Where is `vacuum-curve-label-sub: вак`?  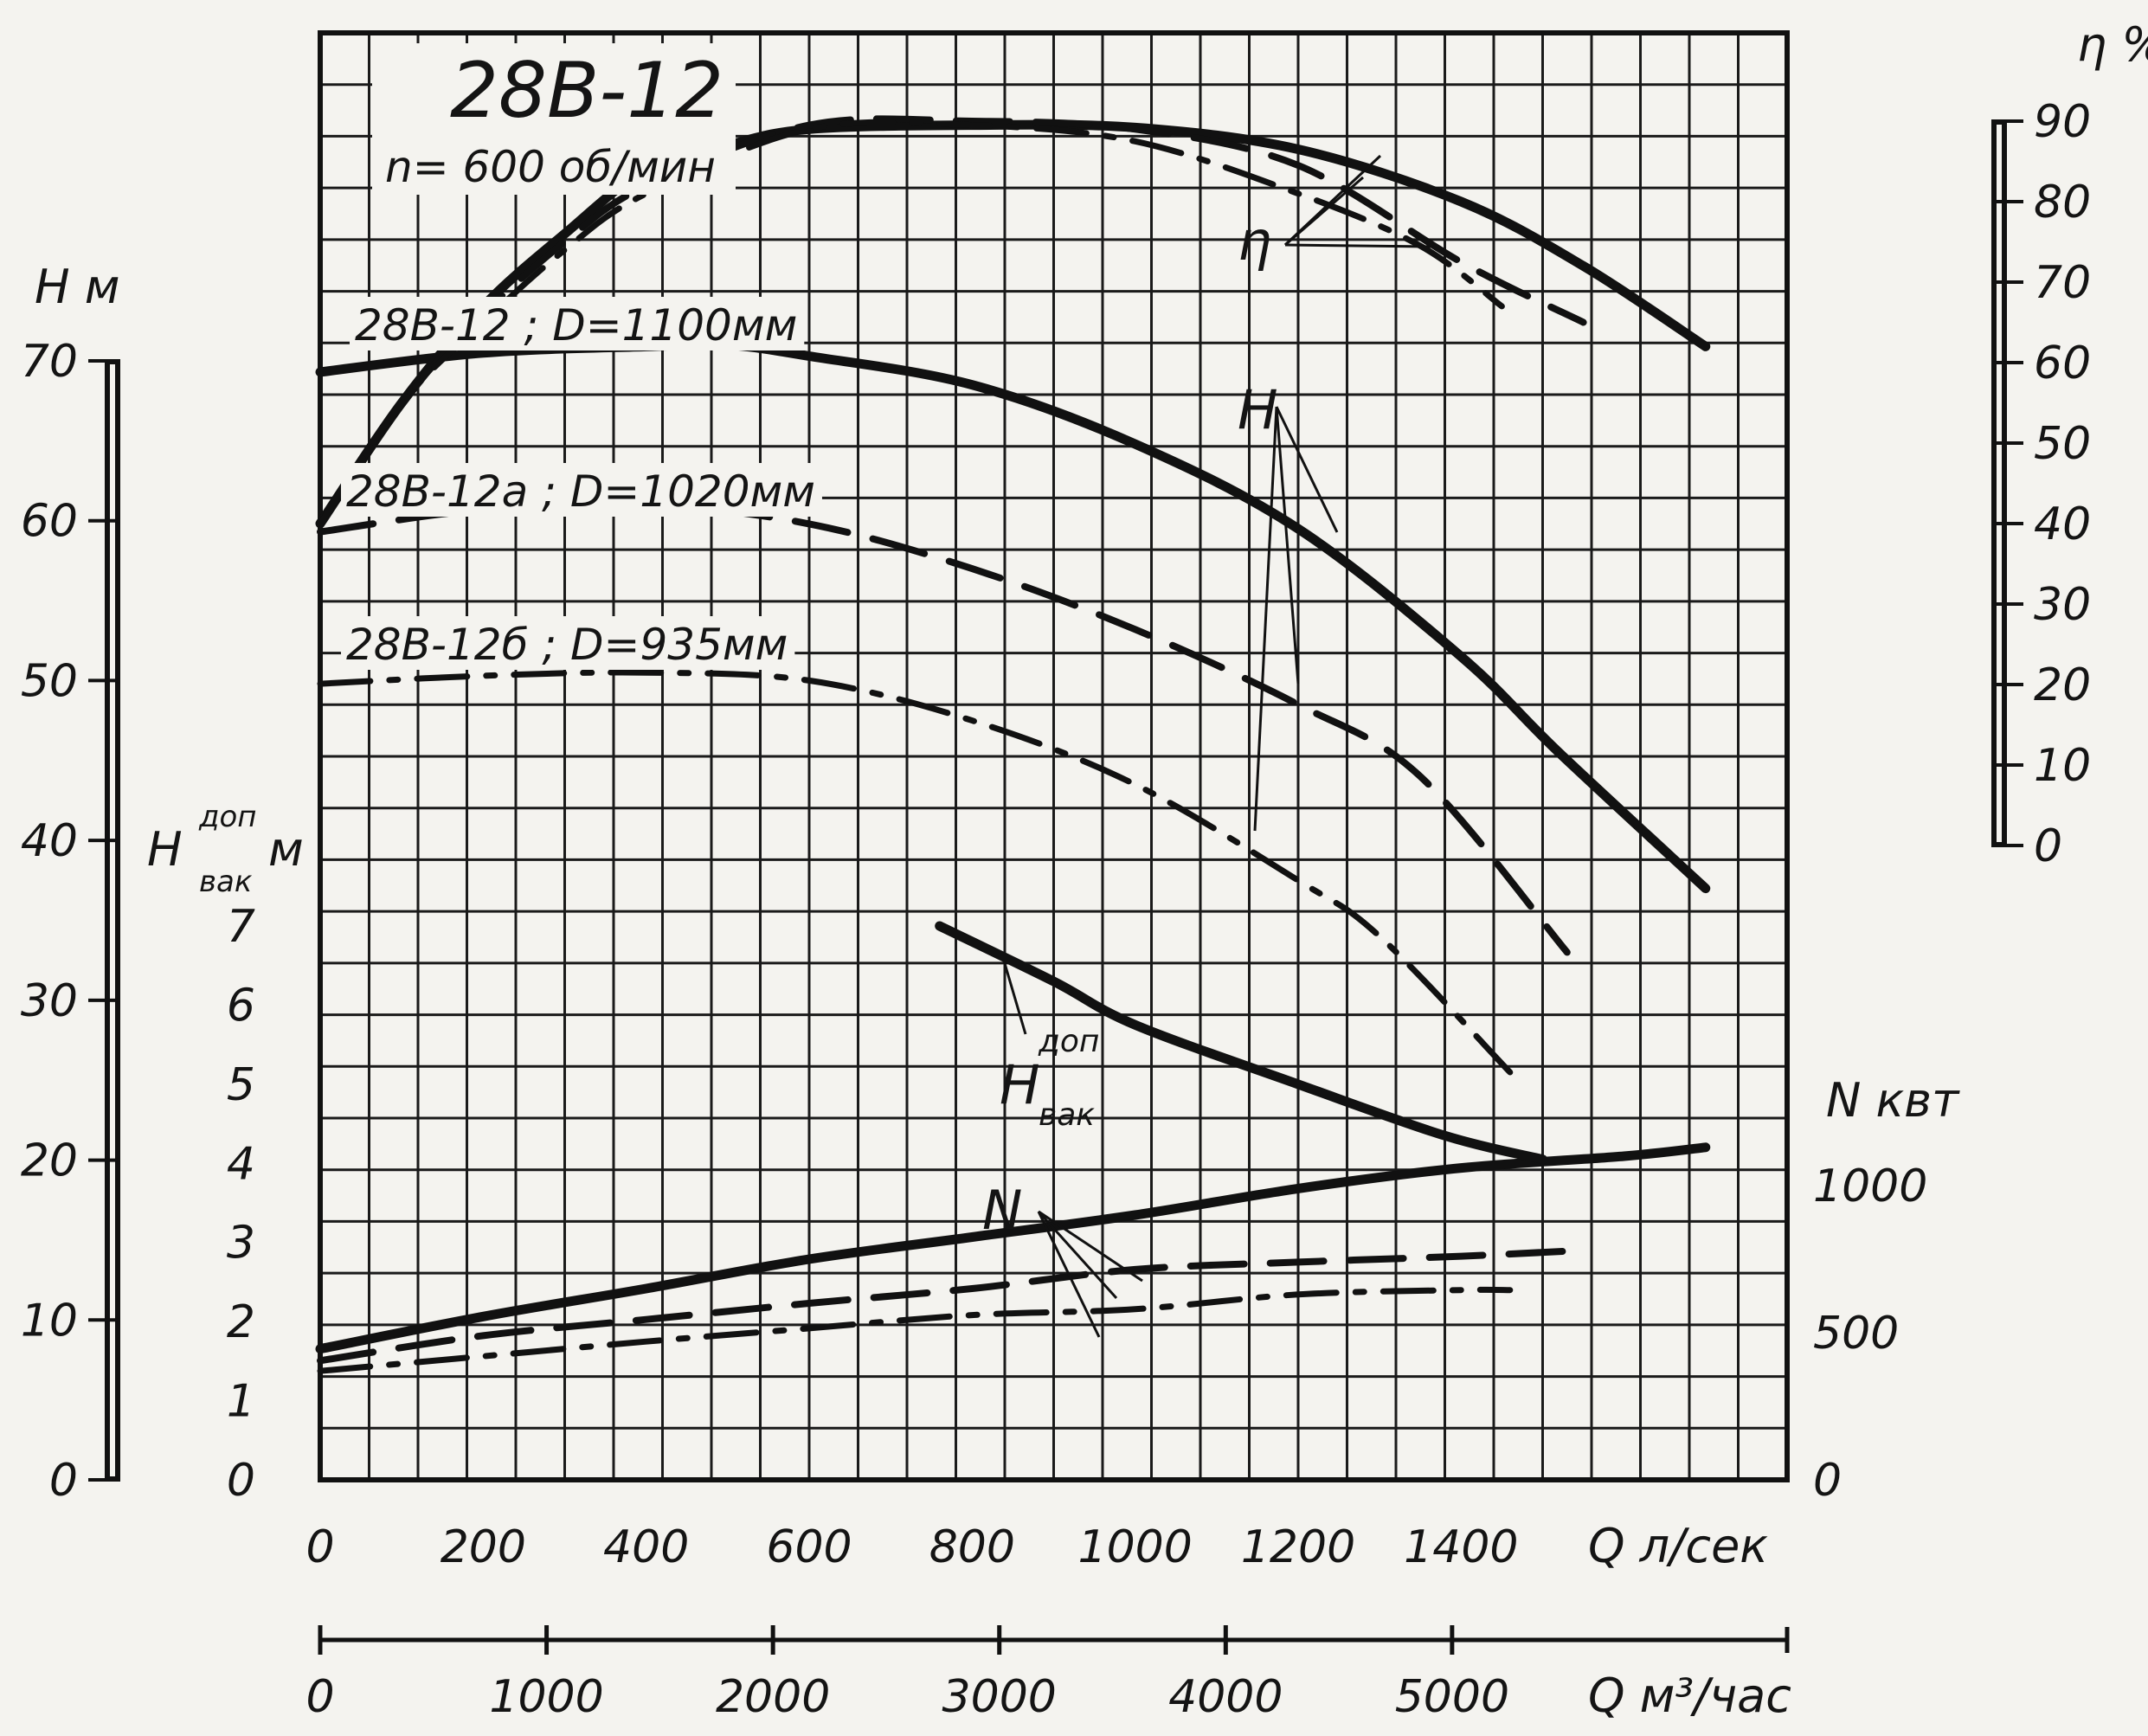 vacuum-curve-label-sub: вак is located at coordinates (1067, 1115).